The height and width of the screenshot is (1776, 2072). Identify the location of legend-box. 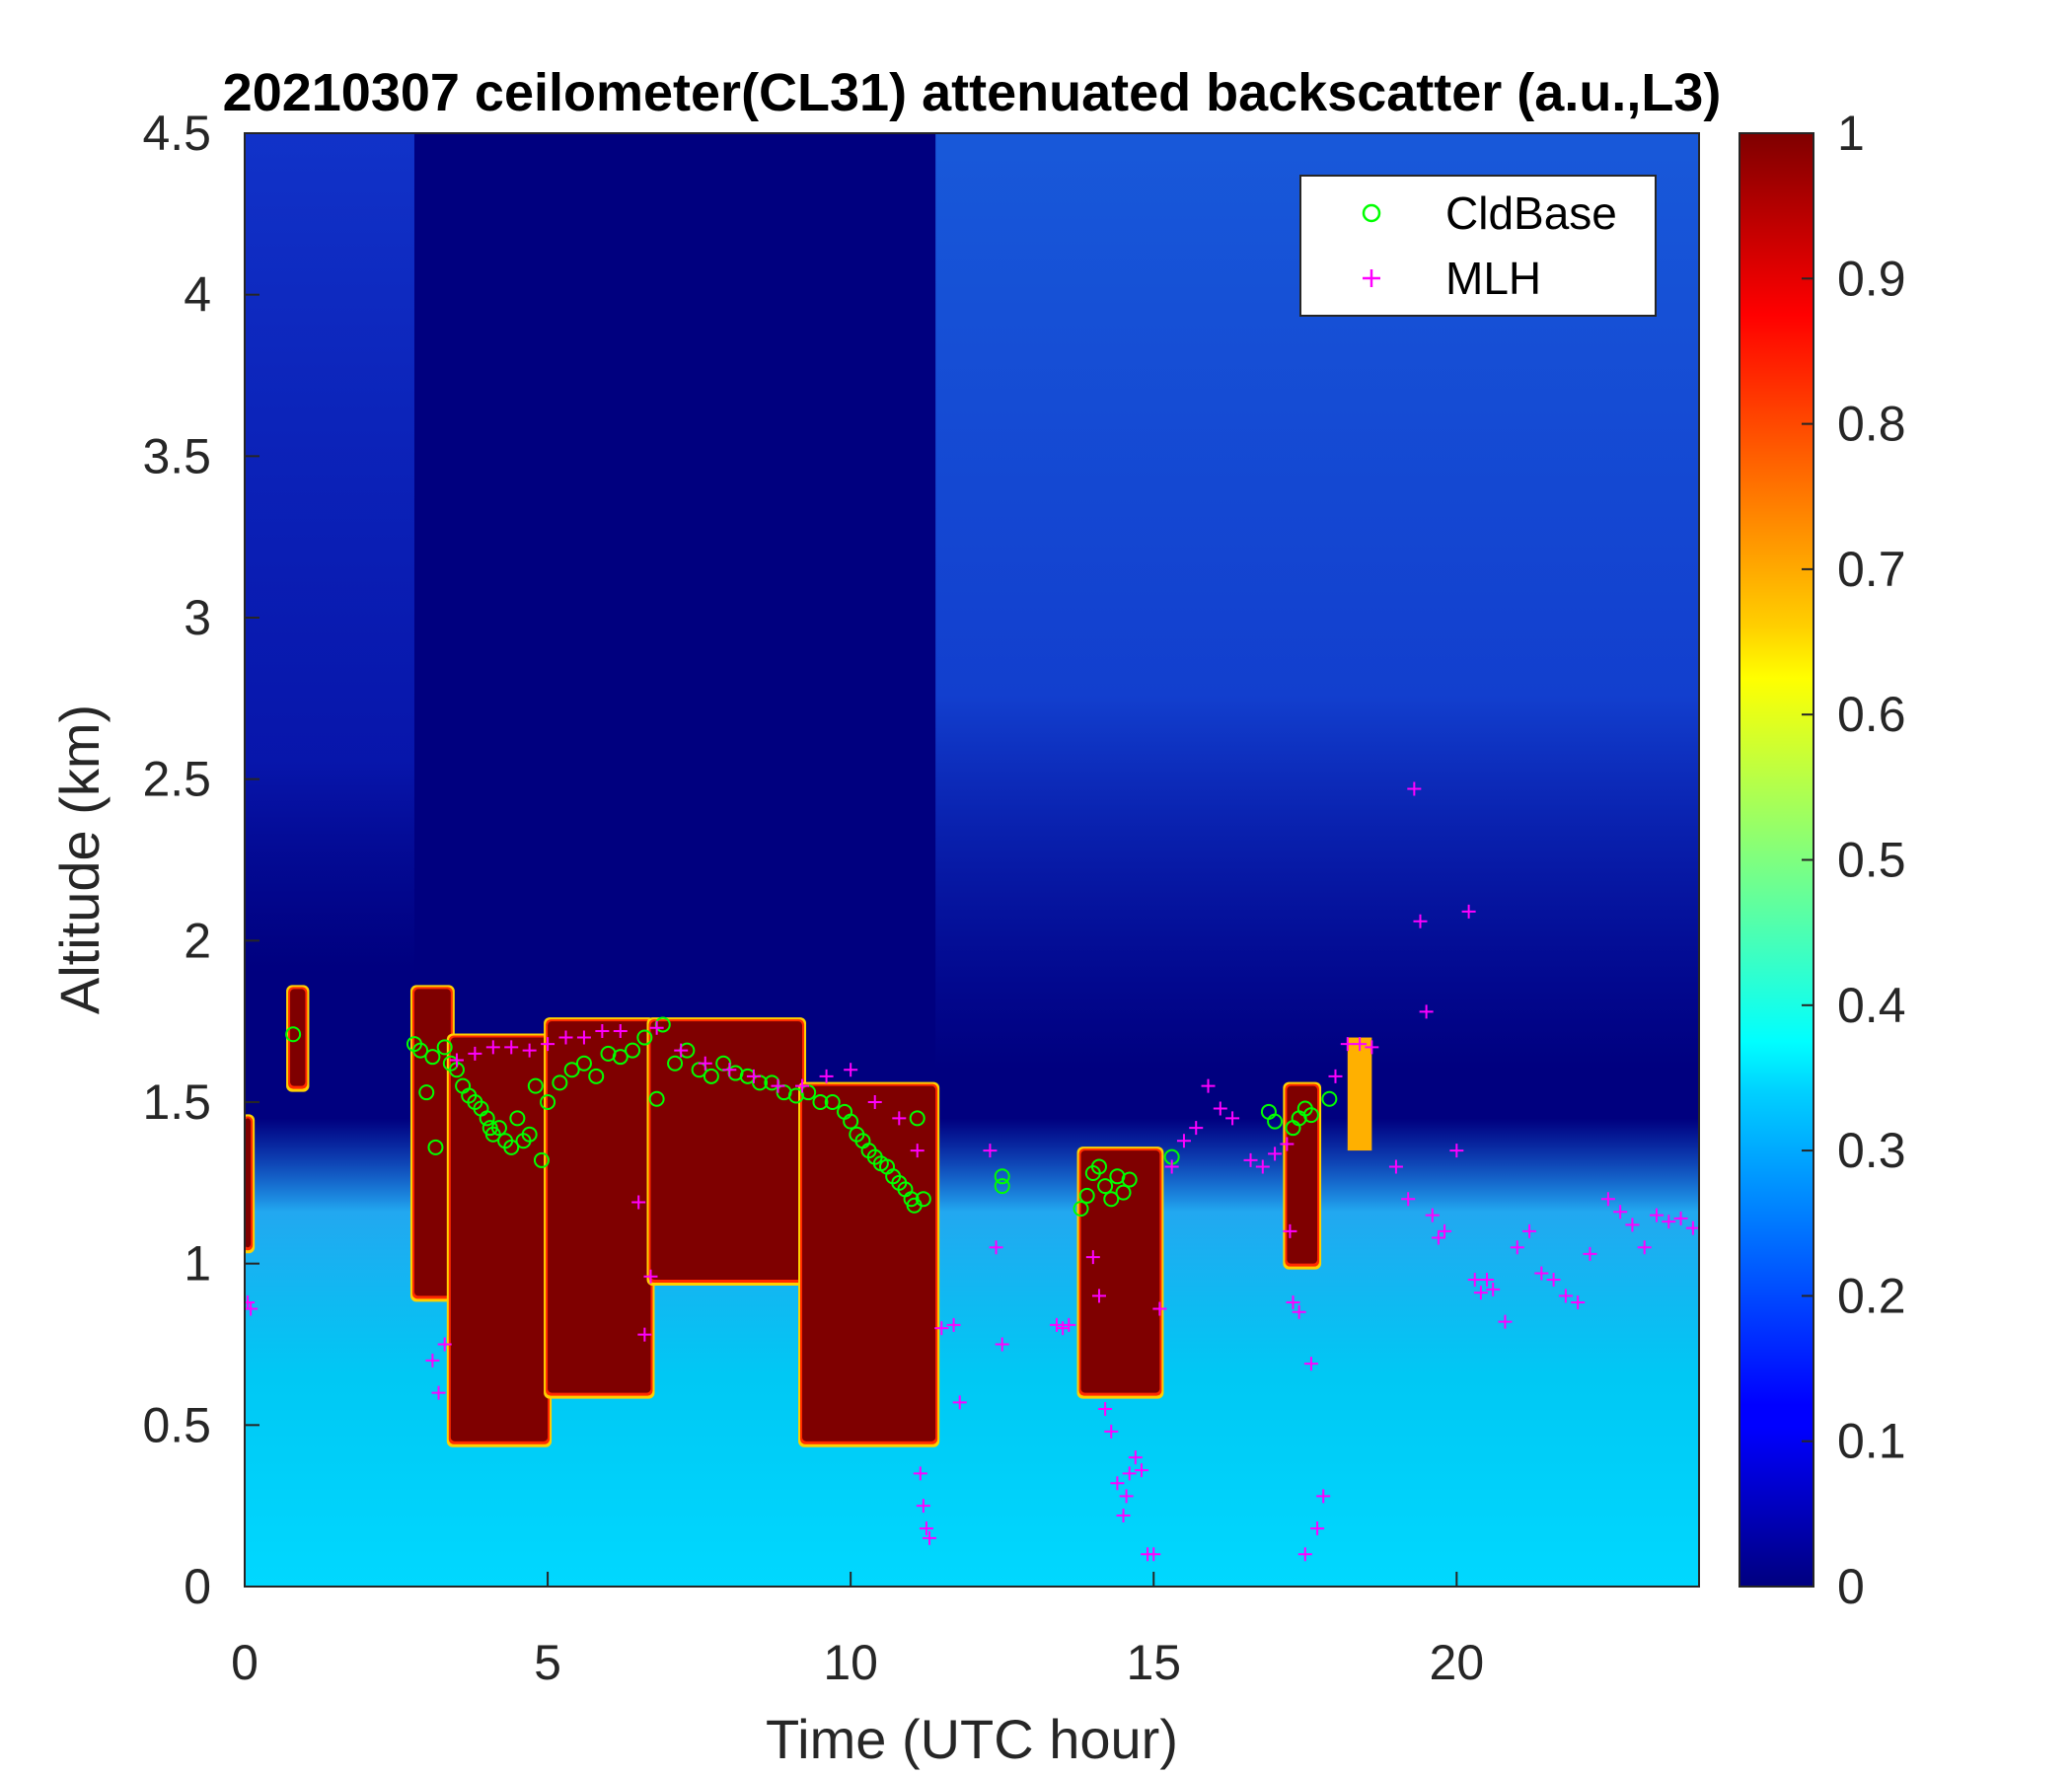
(1478, 246).